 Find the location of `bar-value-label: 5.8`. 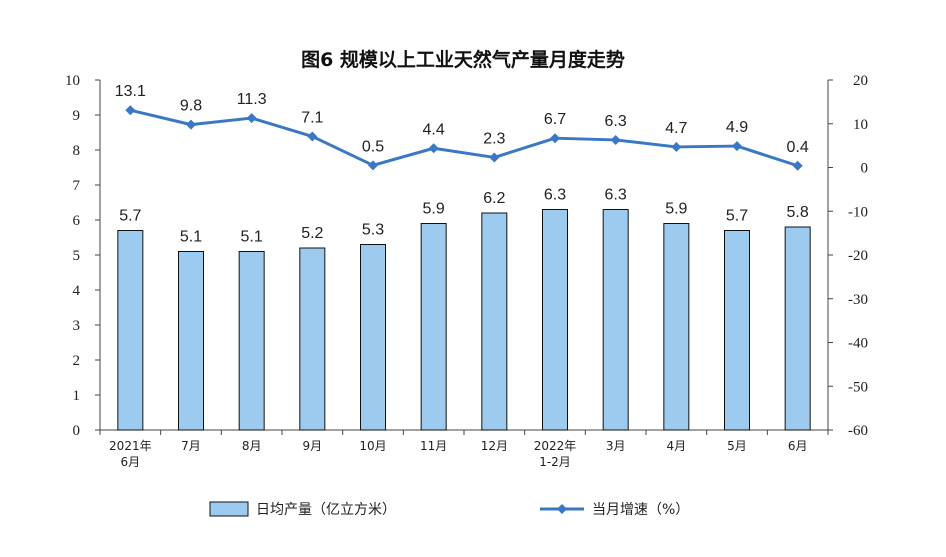

bar-value-label: 5.8 is located at coordinates (798, 212).